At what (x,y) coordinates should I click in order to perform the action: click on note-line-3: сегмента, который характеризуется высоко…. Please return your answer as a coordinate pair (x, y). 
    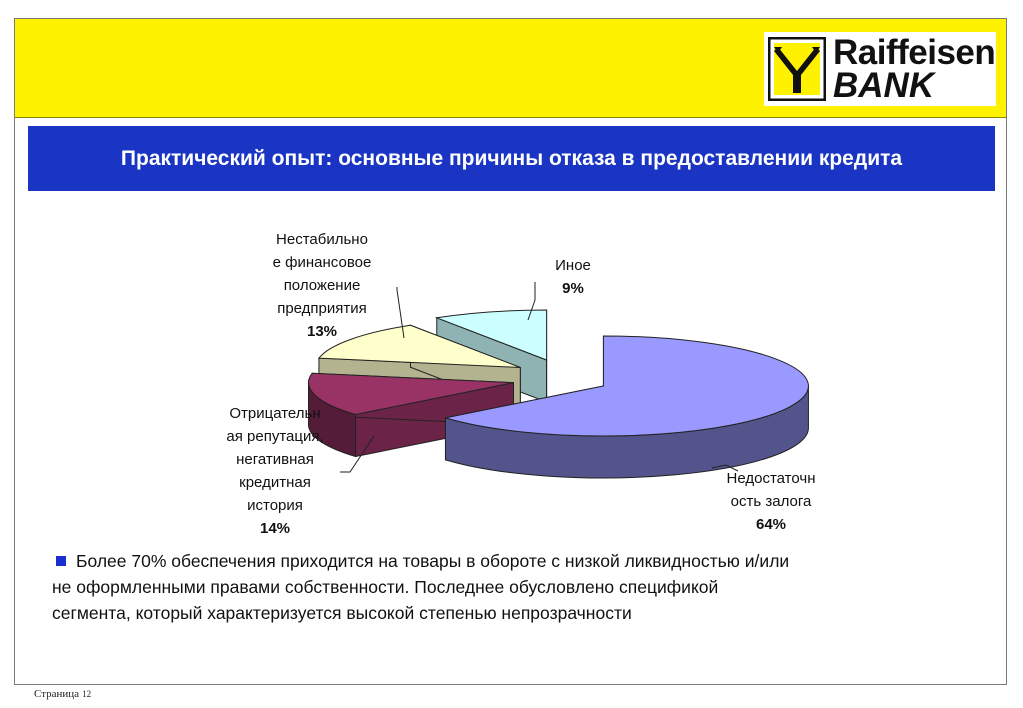
    Looking at the image, I should click on (342, 613).